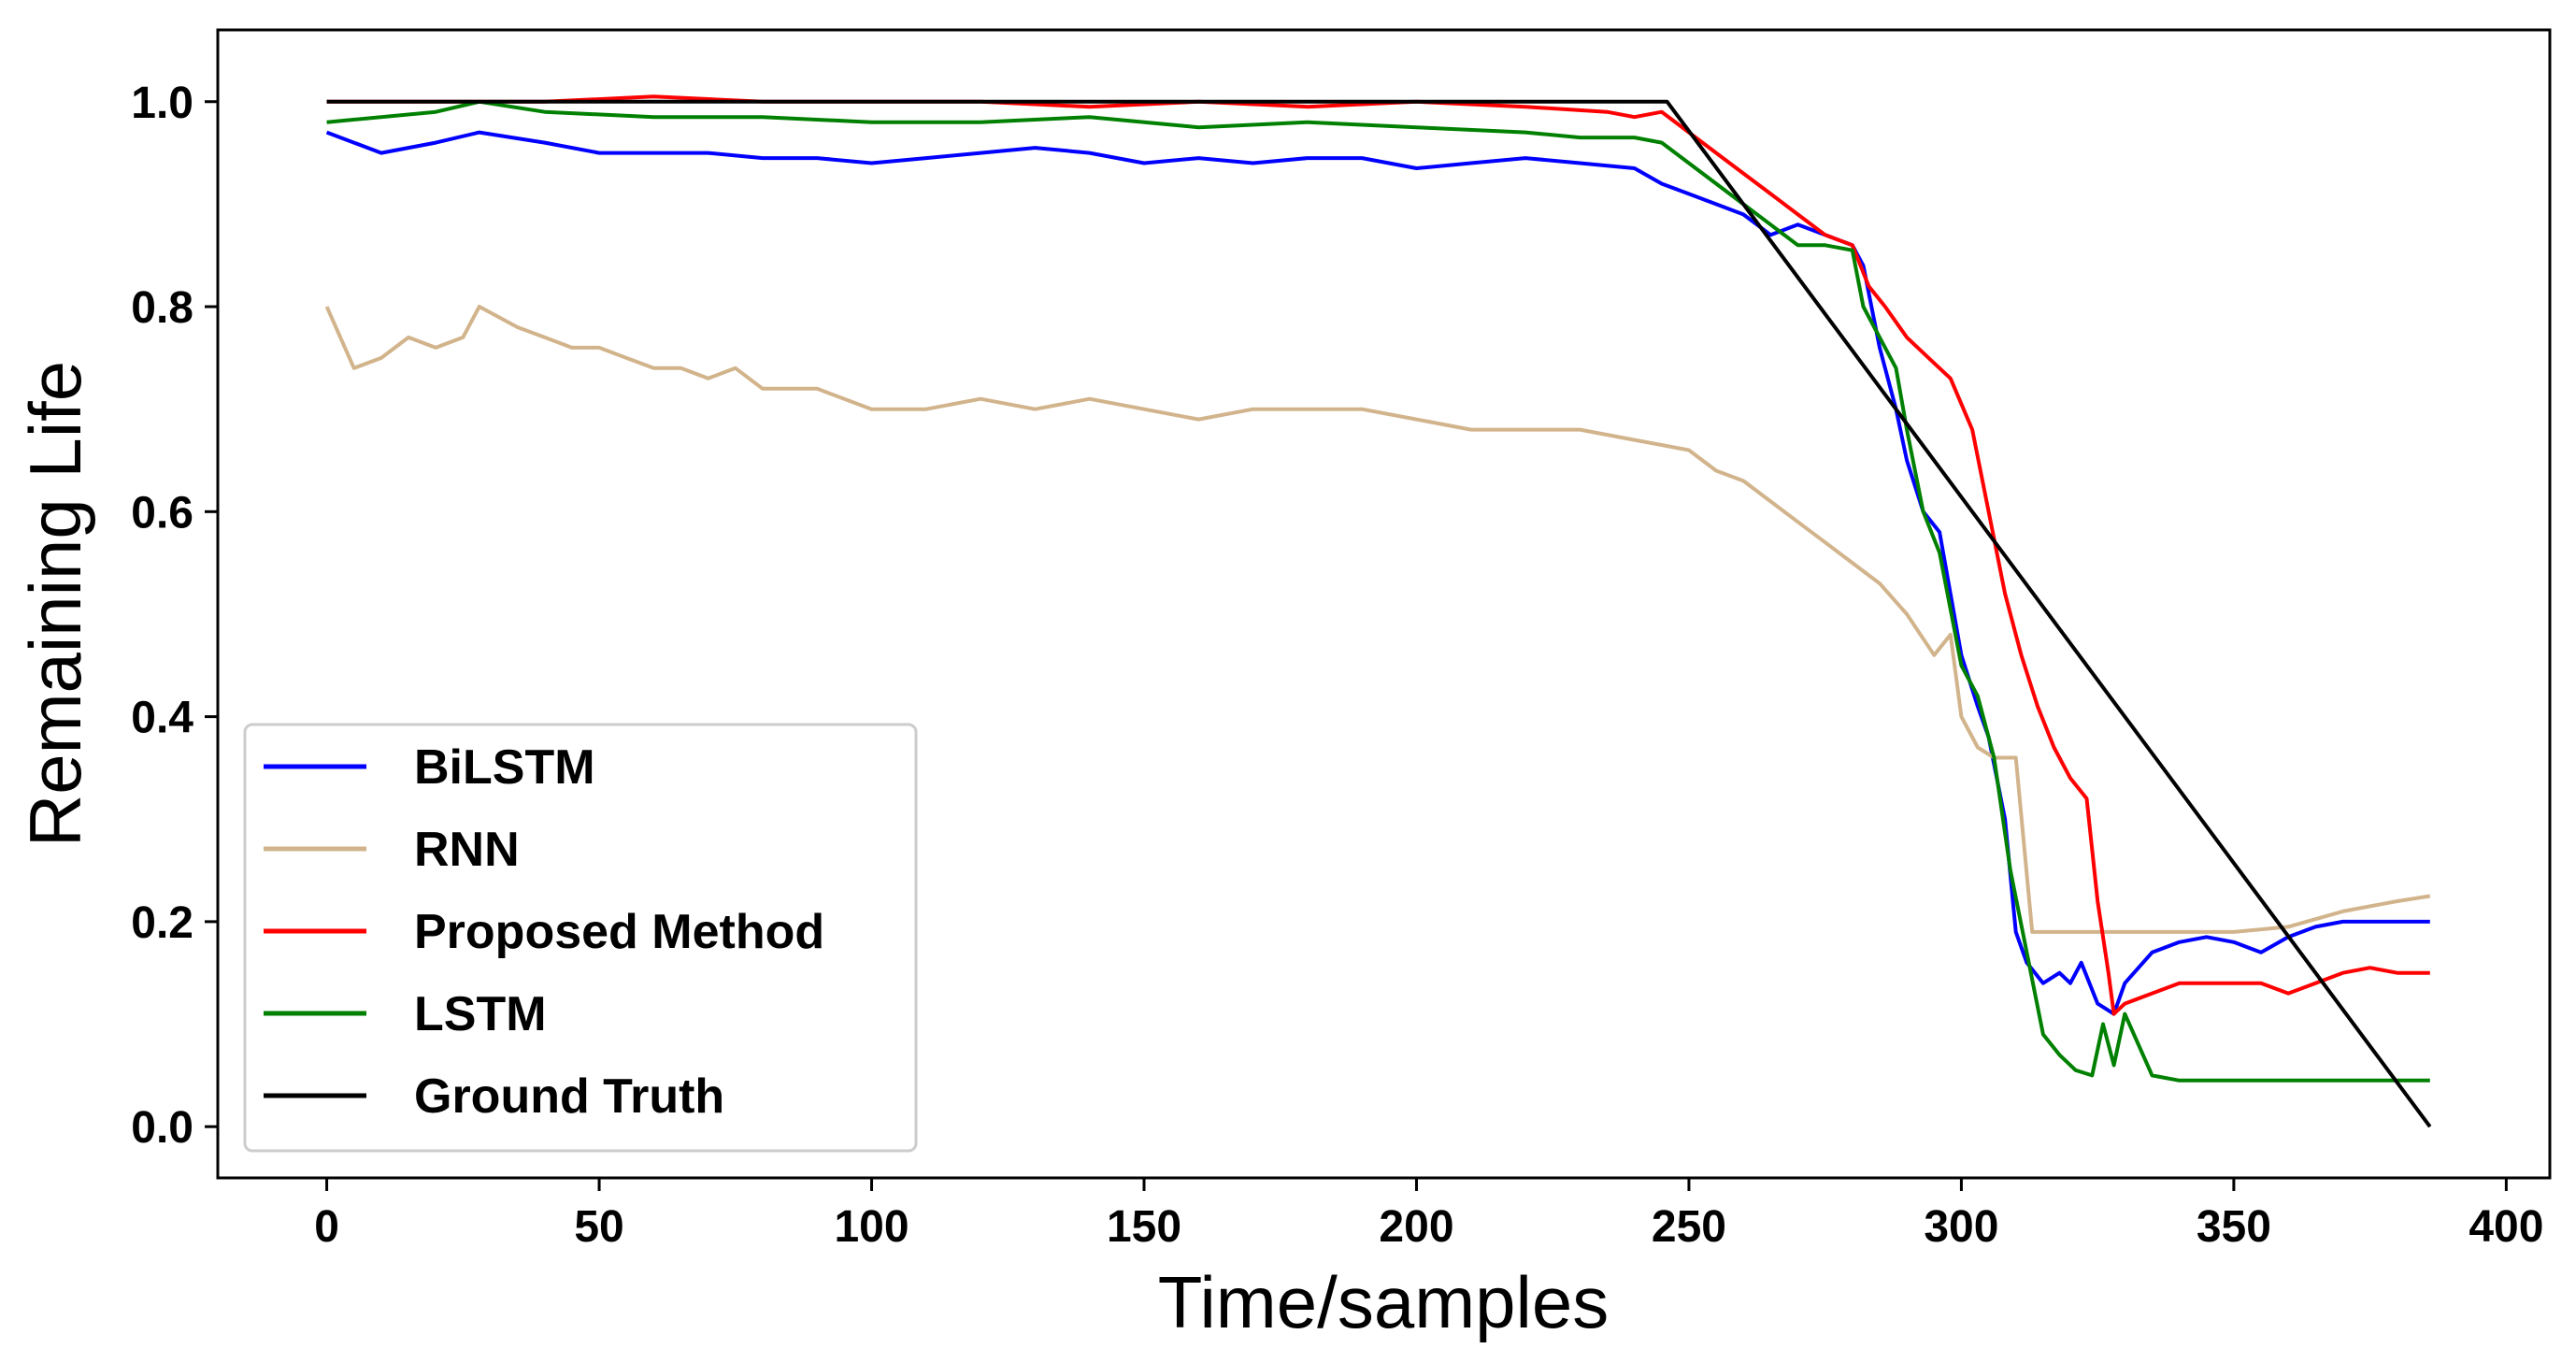 The height and width of the screenshot is (1363, 2576). Describe the element at coordinates (1384, 1302) in the screenshot. I see `x-axis-title: Time/samples` at that location.